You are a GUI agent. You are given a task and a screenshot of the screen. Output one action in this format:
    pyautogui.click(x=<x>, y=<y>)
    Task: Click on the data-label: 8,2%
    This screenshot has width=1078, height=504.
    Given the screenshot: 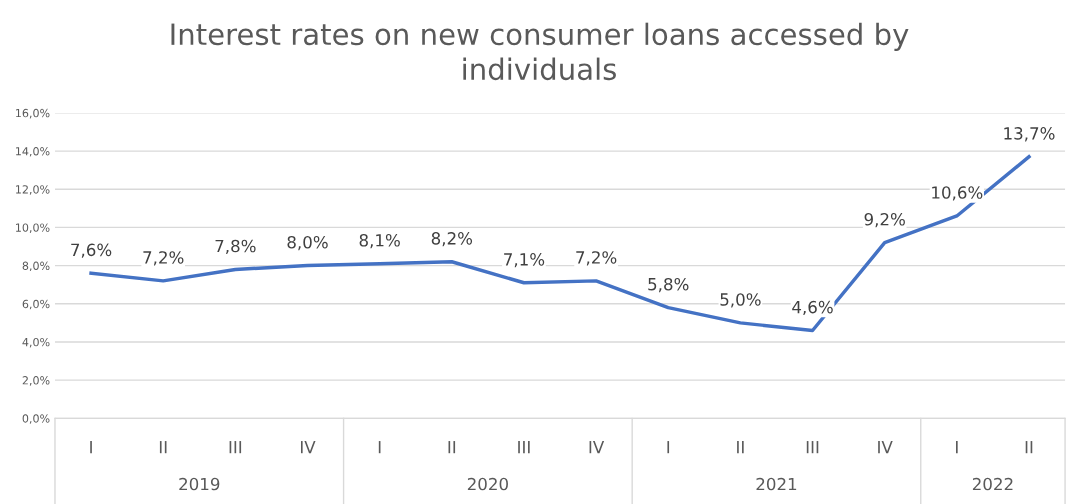 What is the action you would take?
    pyautogui.click(x=452, y=239)
    